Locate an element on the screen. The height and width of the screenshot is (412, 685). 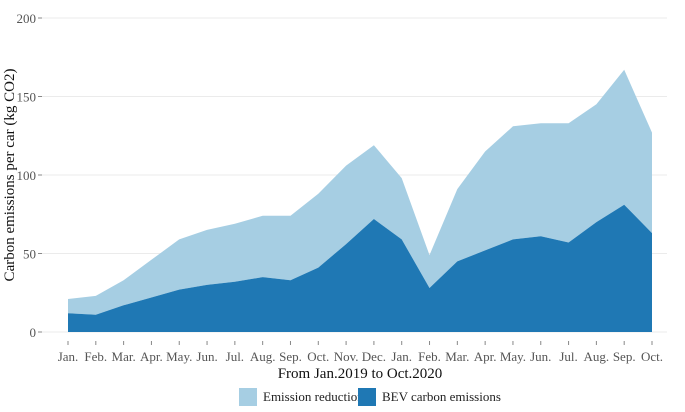
legend: Emission reduction BEV carbon emissions is located at coordinates (370, 397).